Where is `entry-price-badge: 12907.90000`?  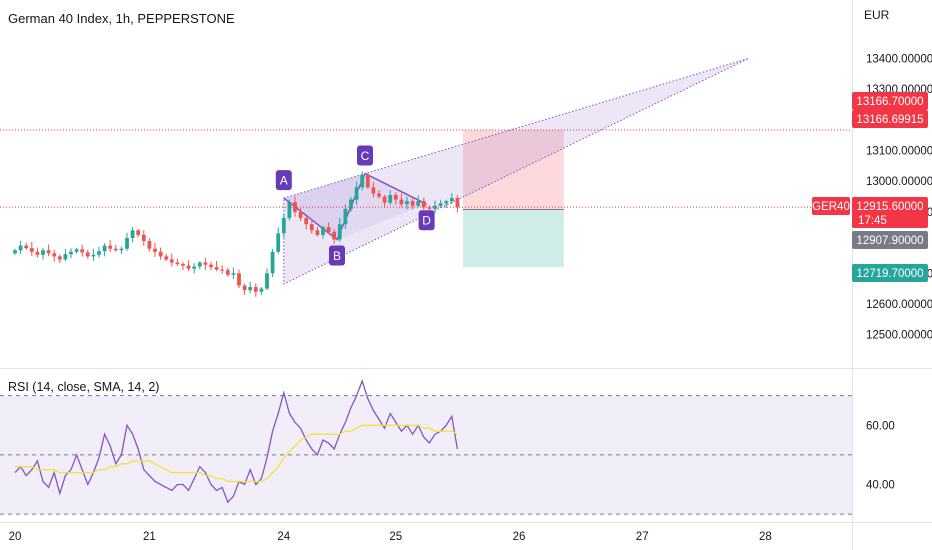
entry-price-badge: 12907.90000 is located at coordinates (890, 240).